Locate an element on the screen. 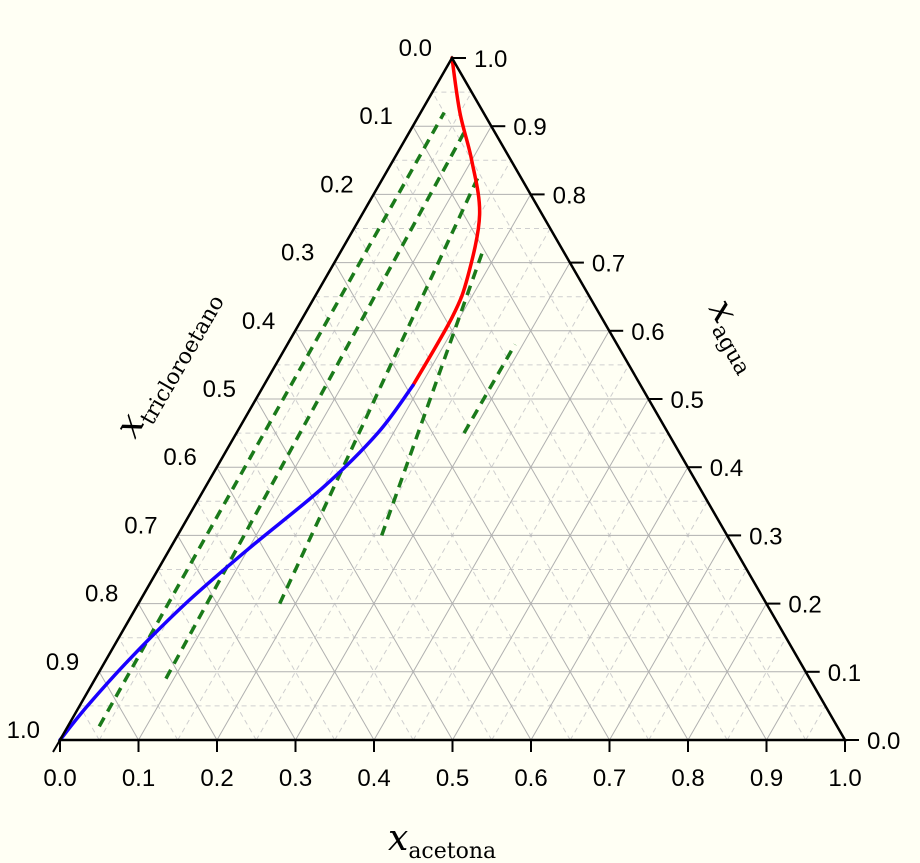 This screenshot has width=920, height=863. tick-label-agua: 0.3 is located at coordinates (765, 536).